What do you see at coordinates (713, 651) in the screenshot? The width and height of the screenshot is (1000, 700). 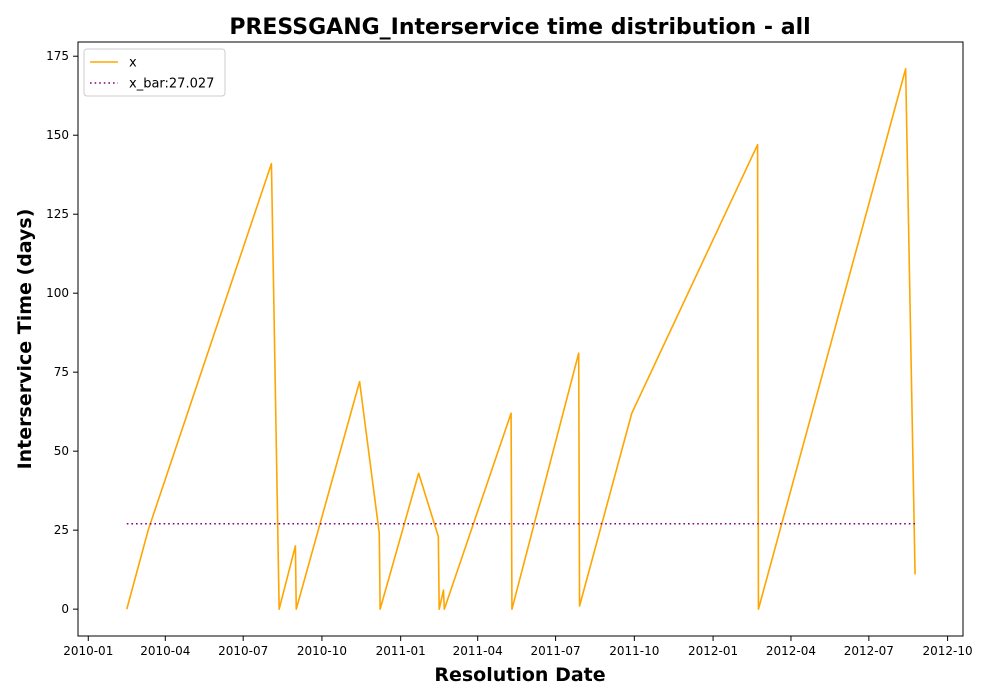 I see `x-tick-label: 2012-01` at bounding box center [713, 651].